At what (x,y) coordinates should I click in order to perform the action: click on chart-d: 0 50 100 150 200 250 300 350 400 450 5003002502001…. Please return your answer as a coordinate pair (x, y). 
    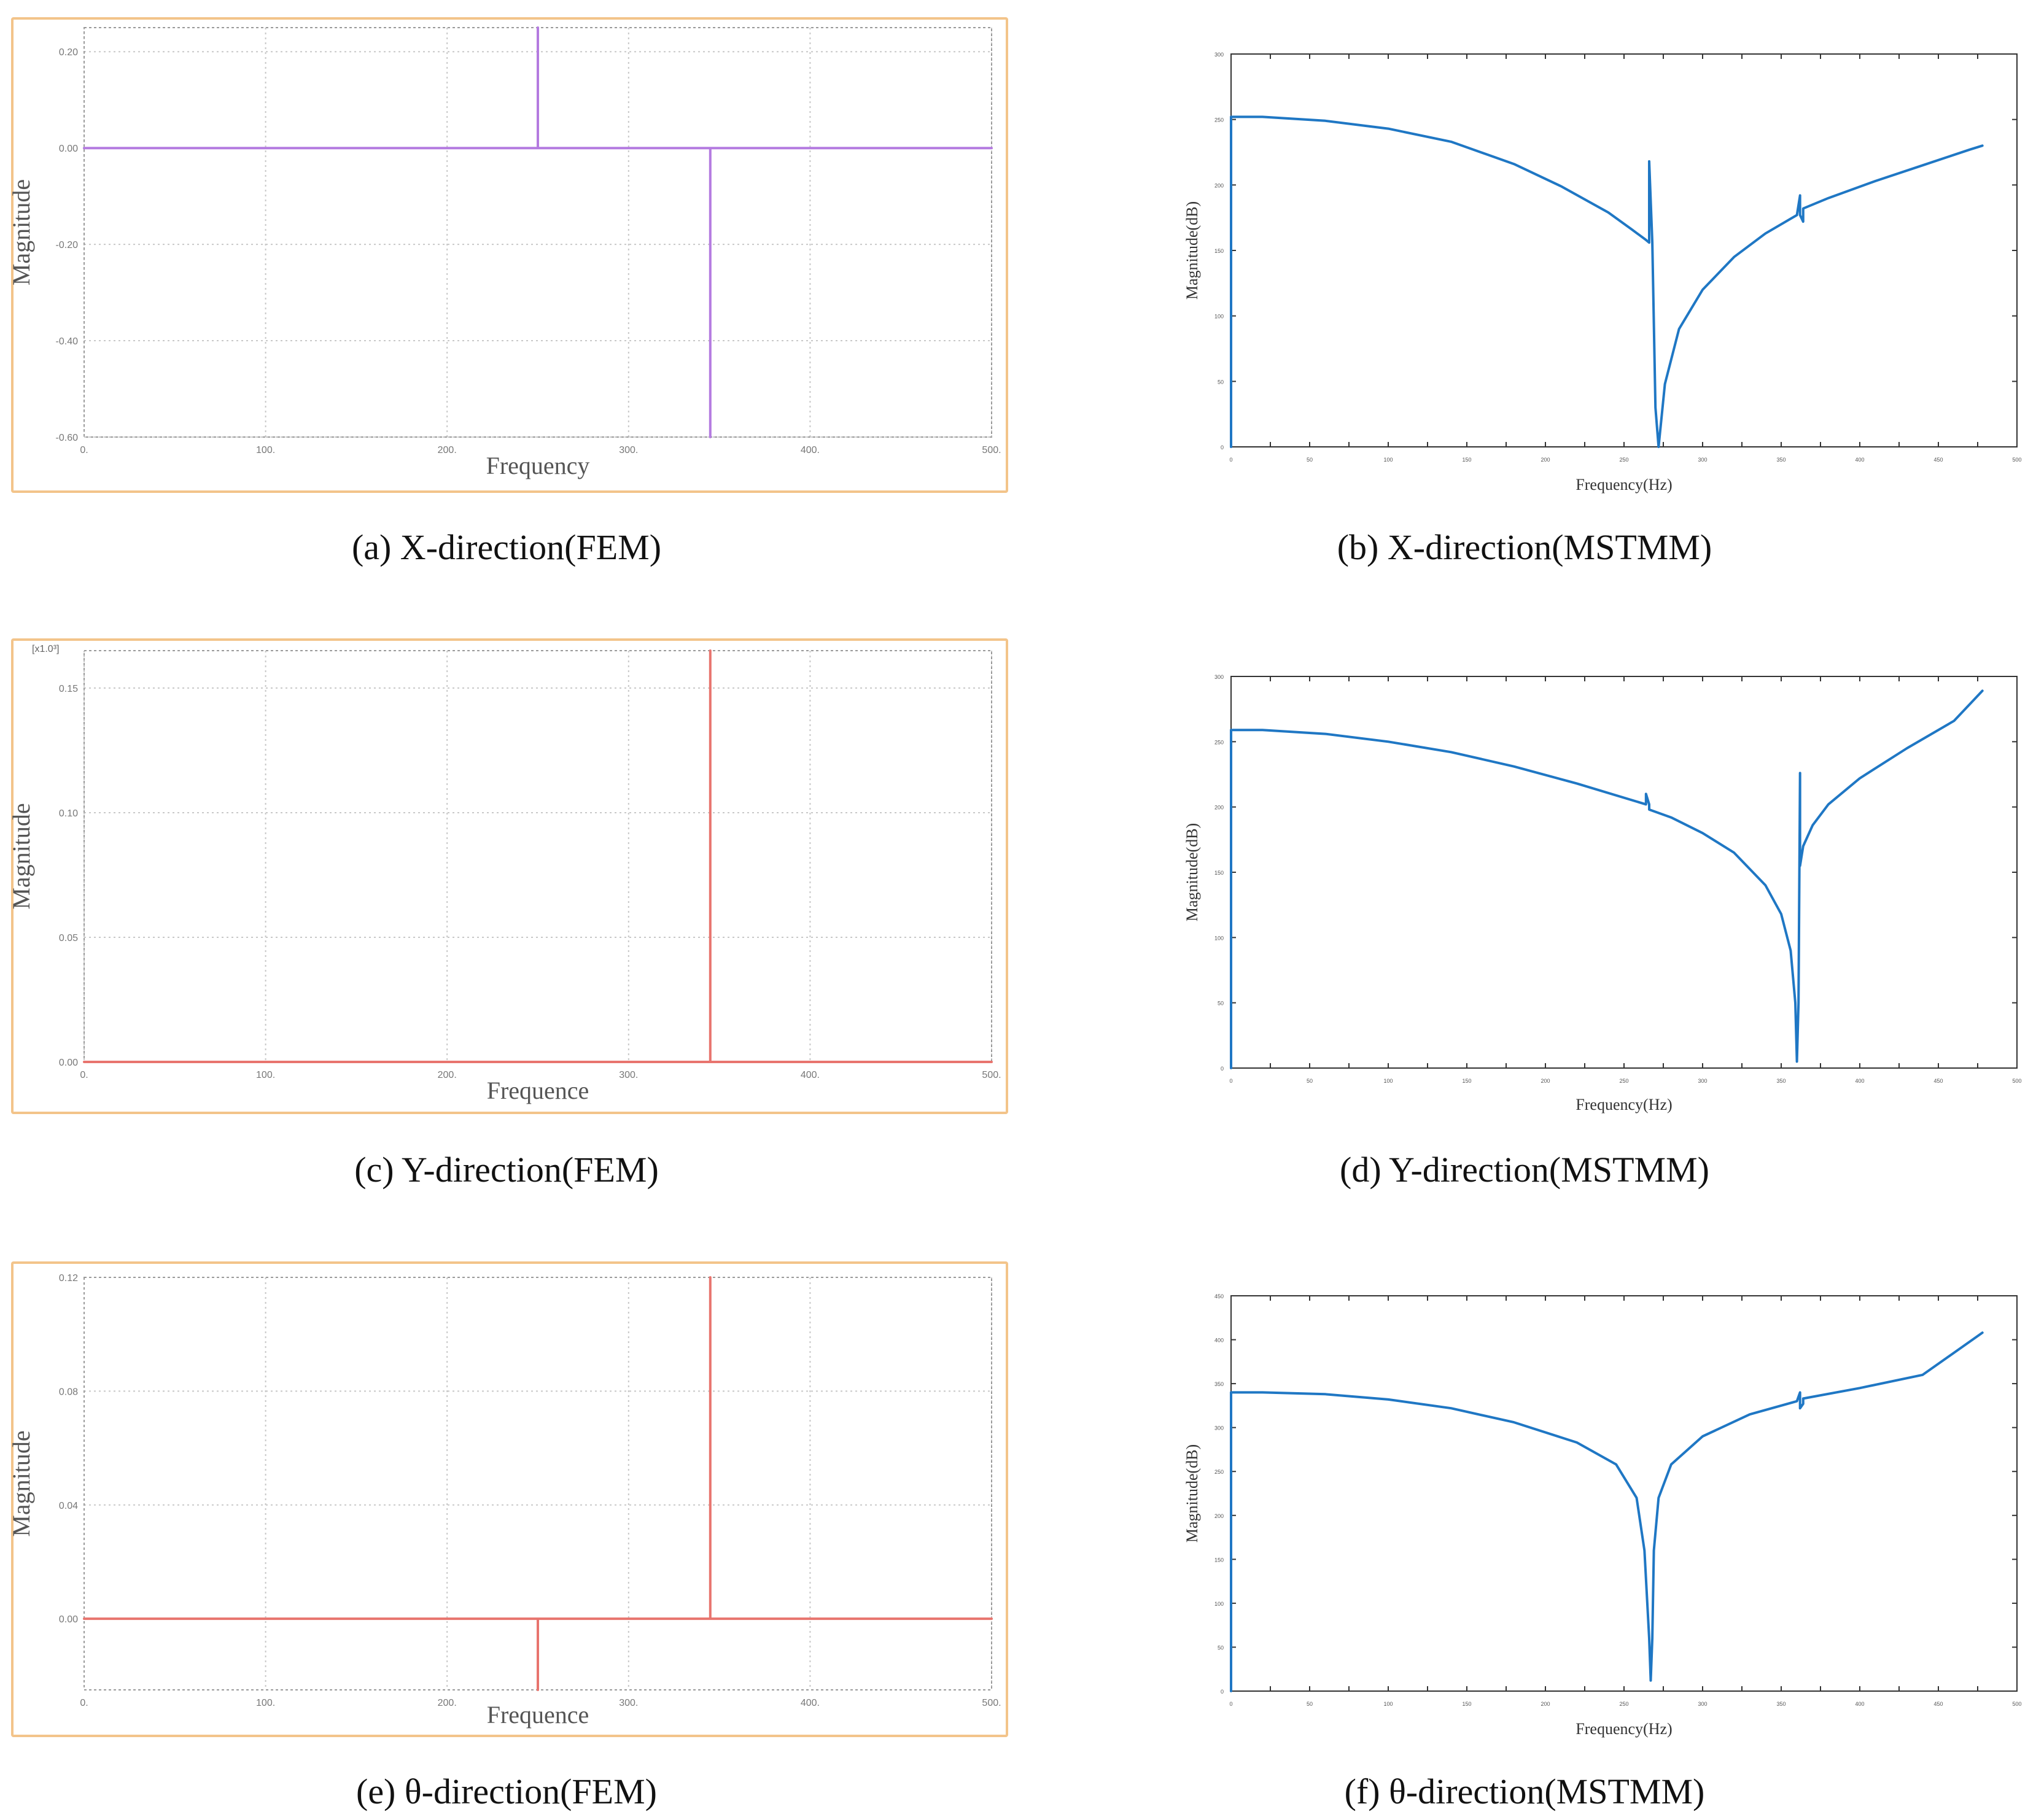
    Looking at the image, I should click on (1602, 893).